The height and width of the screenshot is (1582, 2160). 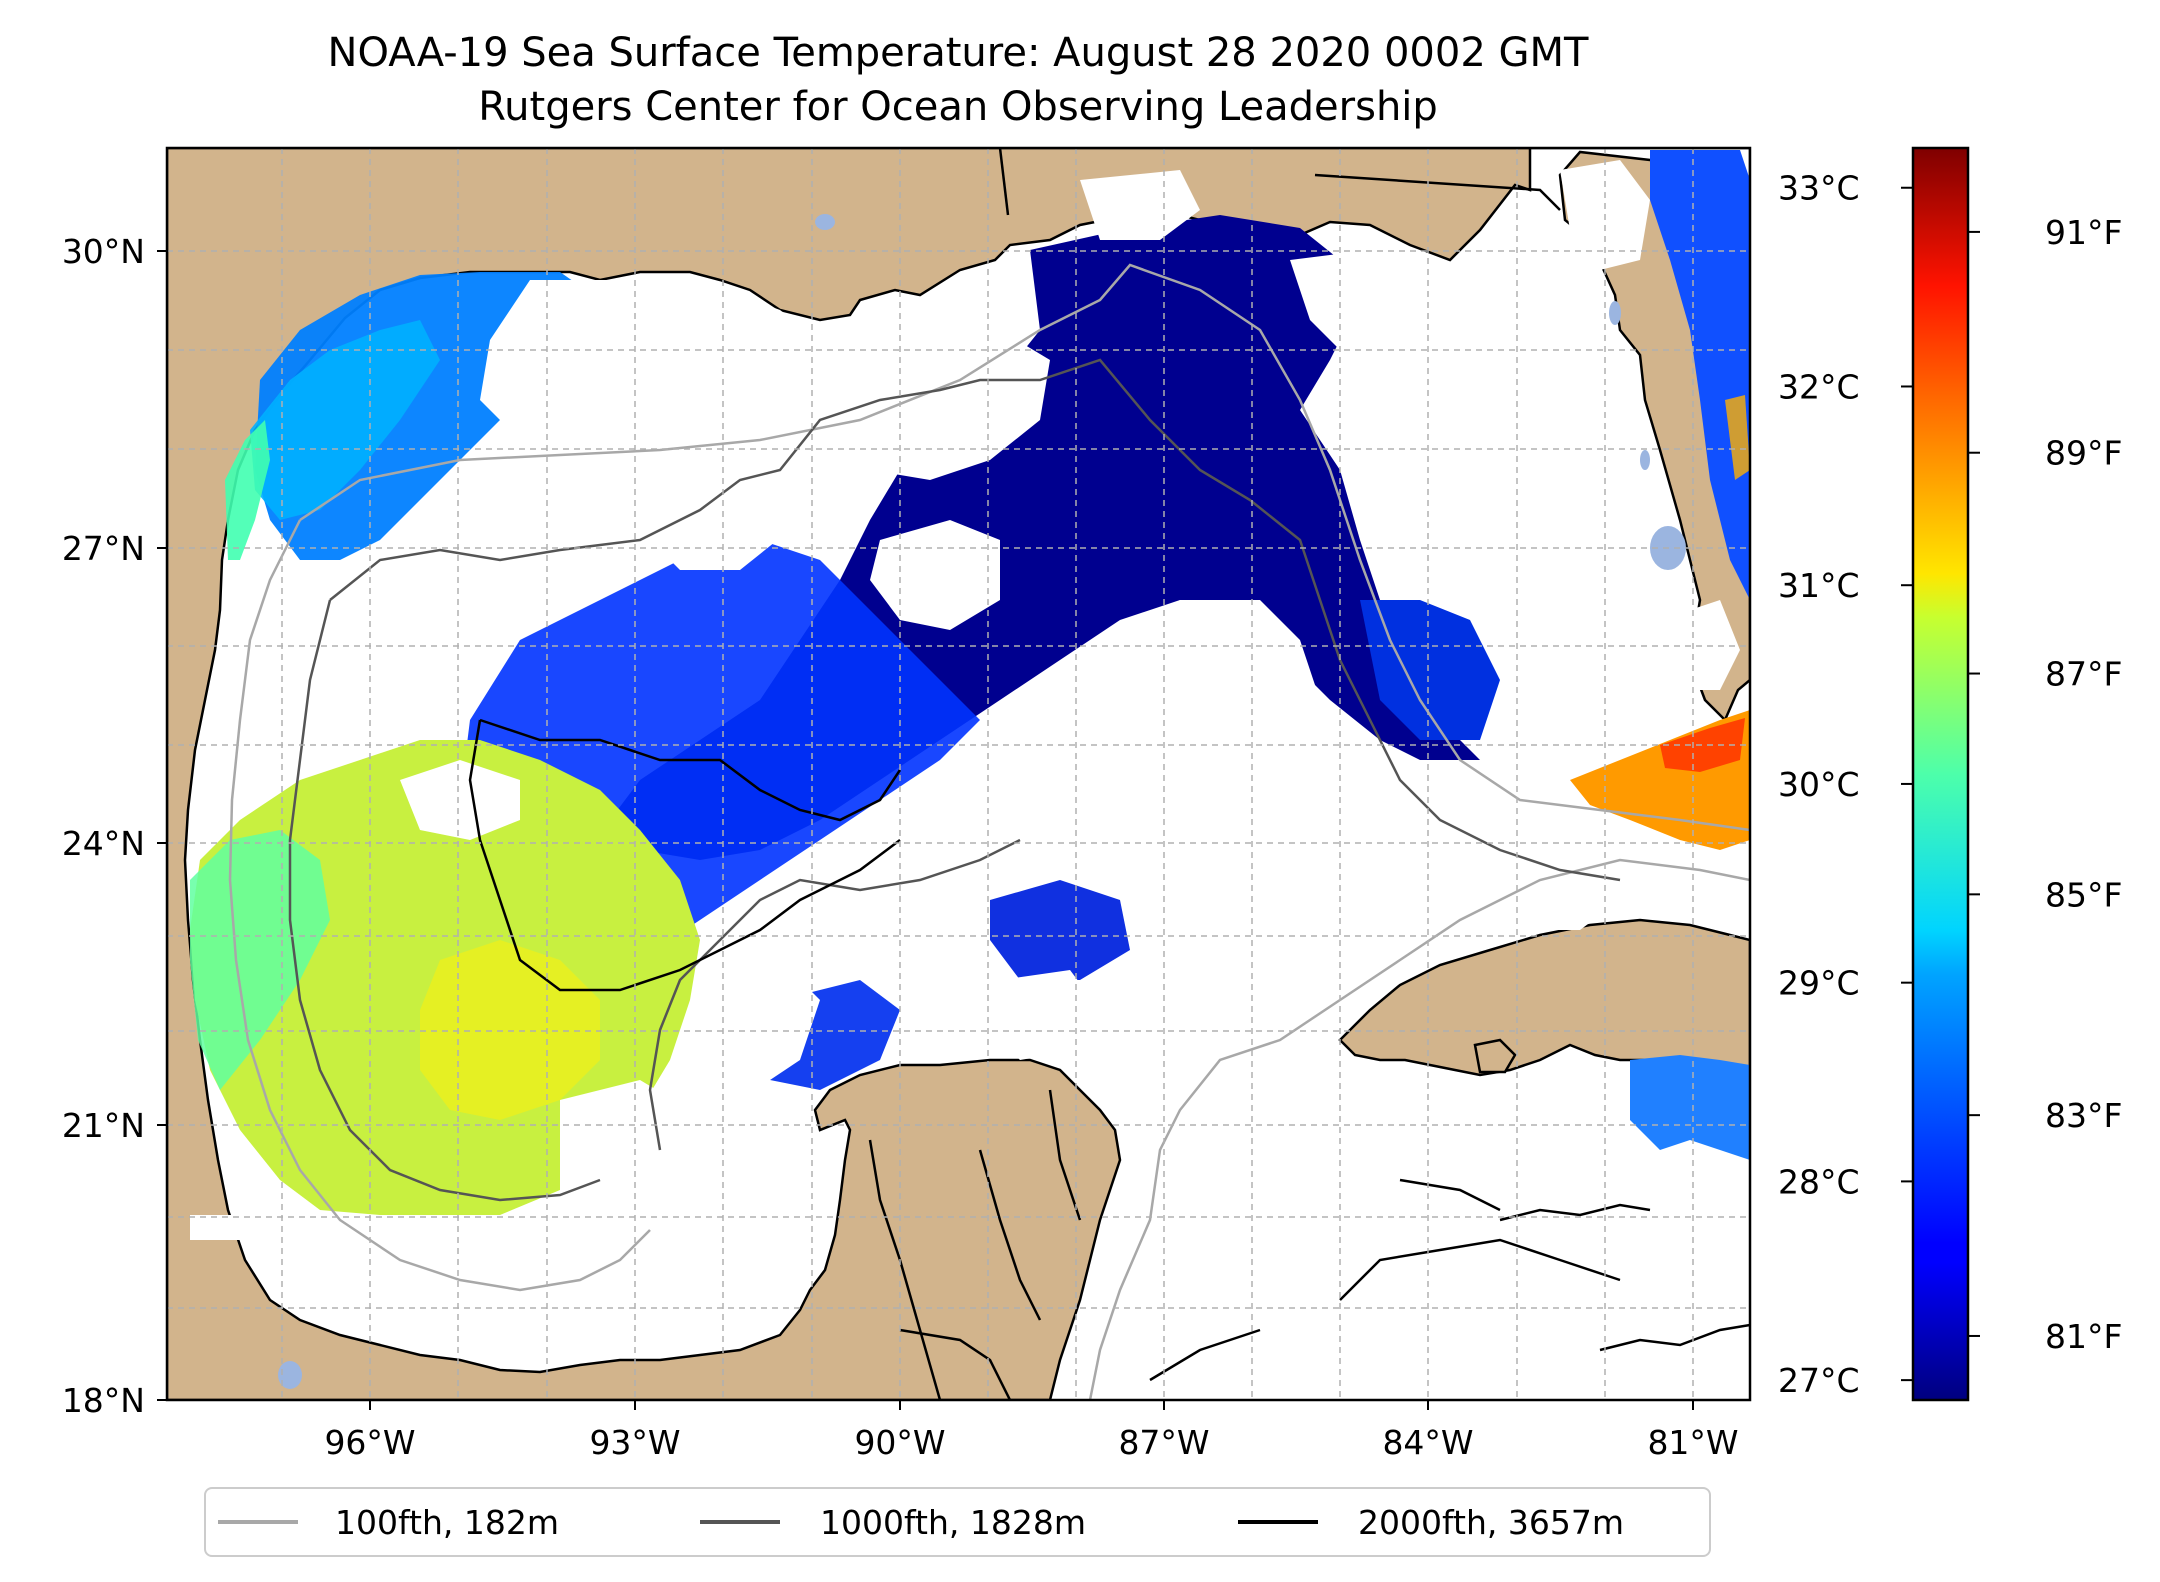 What do you see at coordinates (1495, 1056) in the screenshot?
I see `land-isla-juventud` at bounding box center [1495, 1056].